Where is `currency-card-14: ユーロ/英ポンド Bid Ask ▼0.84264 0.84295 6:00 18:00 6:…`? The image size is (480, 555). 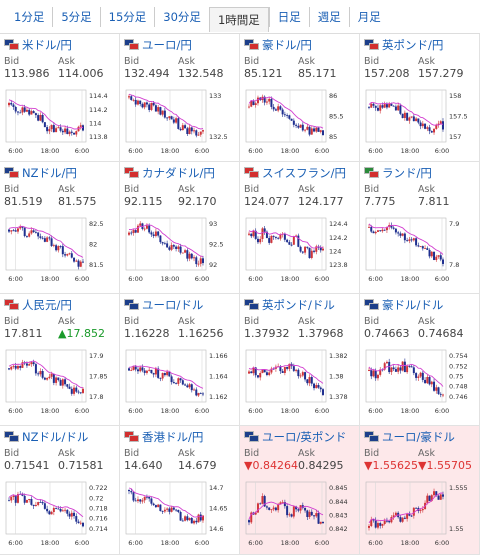
currency-card-14: ユーロ/英ポンド Bid Ask ▼0.84264 0.84295 6:00 18:00 6:… is located at coordinates (300, 490).